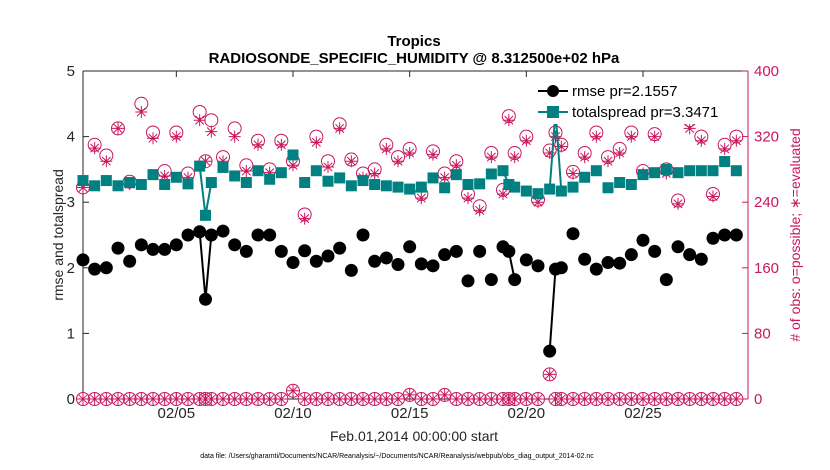 This screenshot has height=470, width=830. Describe the element at coordinates (71, 399) in the screenshot. I see `y-tick-label: 0` at that location.